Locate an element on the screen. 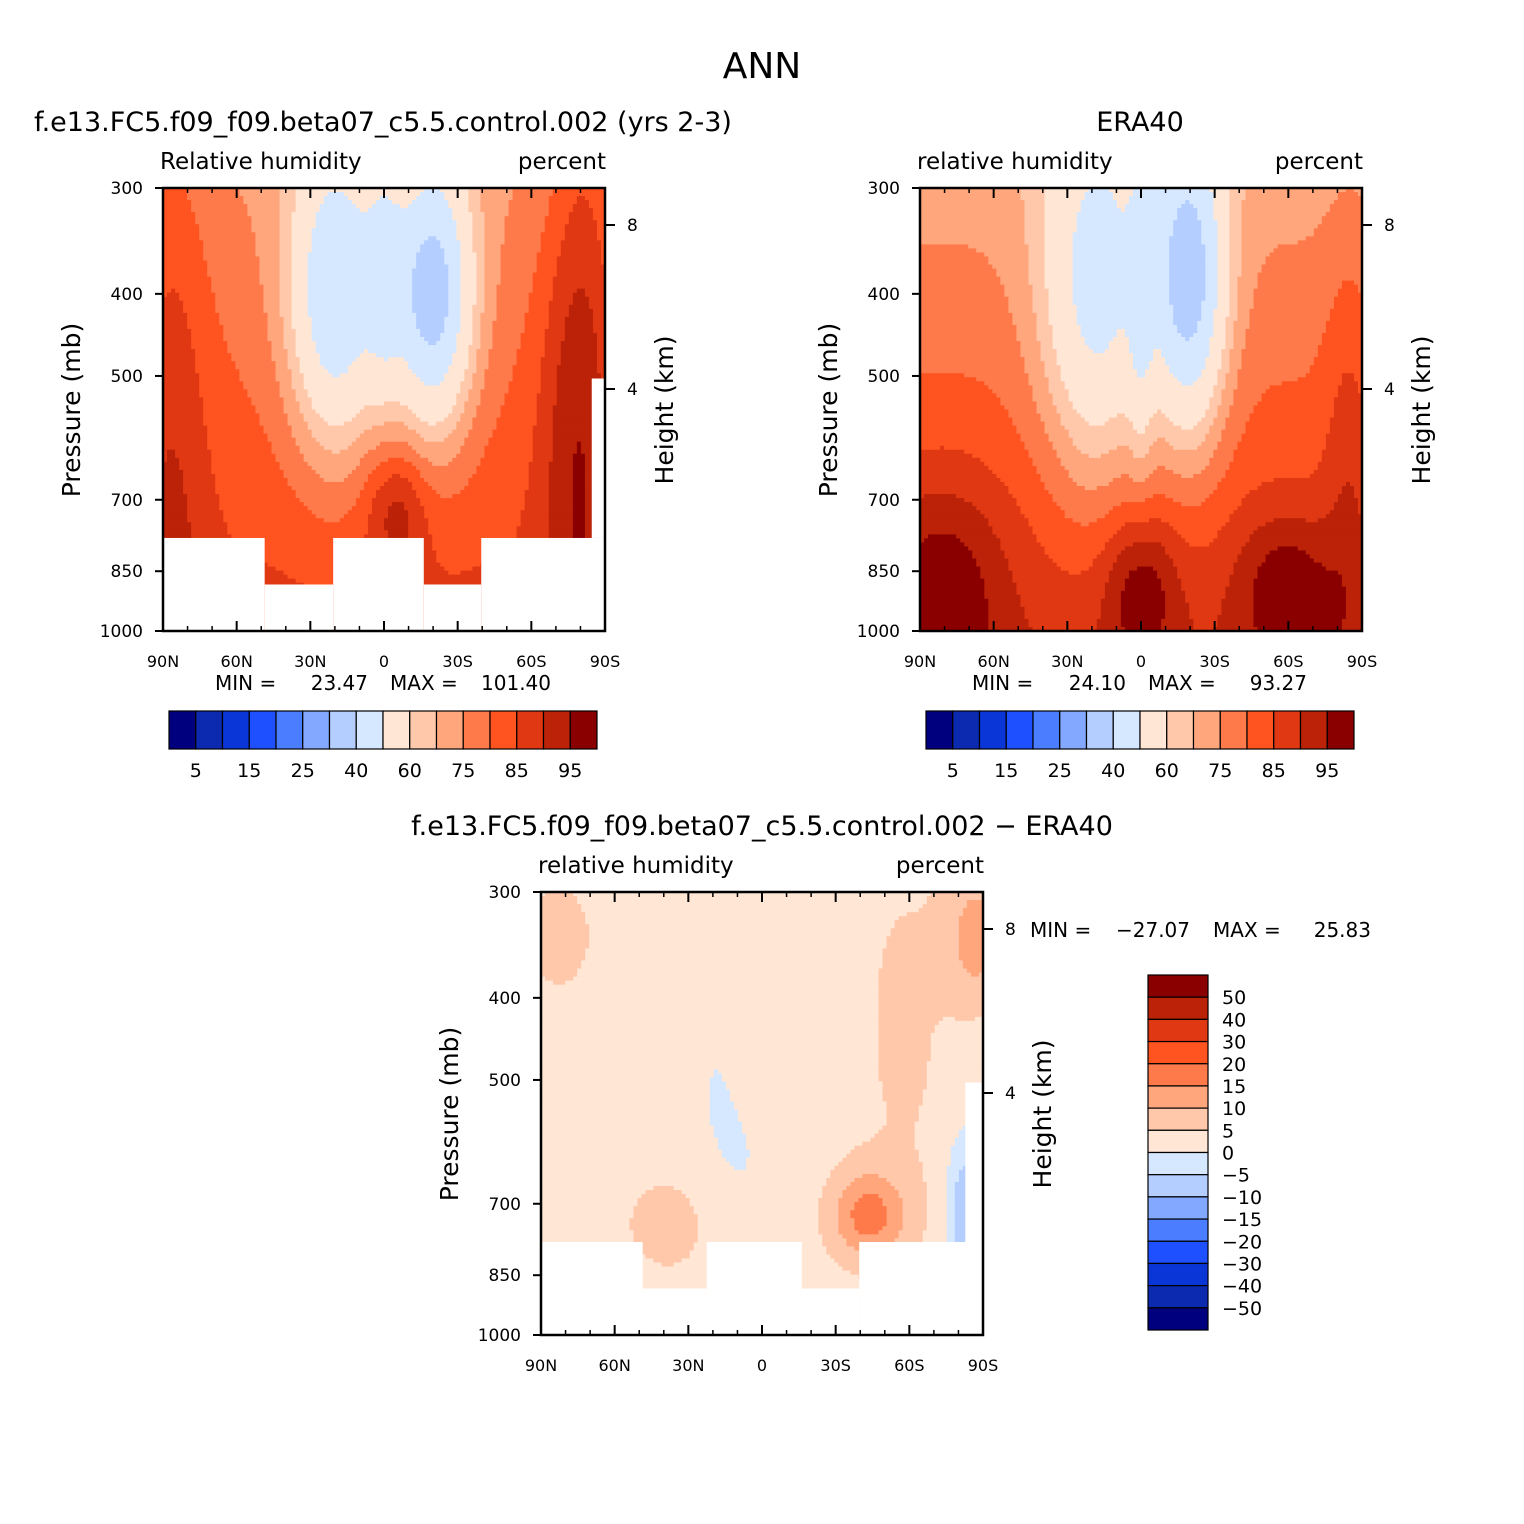 This screenshot has height=1524, width=1524. panel-diff-colorbar-label: −5 is located at coordinates (1236, 1176).